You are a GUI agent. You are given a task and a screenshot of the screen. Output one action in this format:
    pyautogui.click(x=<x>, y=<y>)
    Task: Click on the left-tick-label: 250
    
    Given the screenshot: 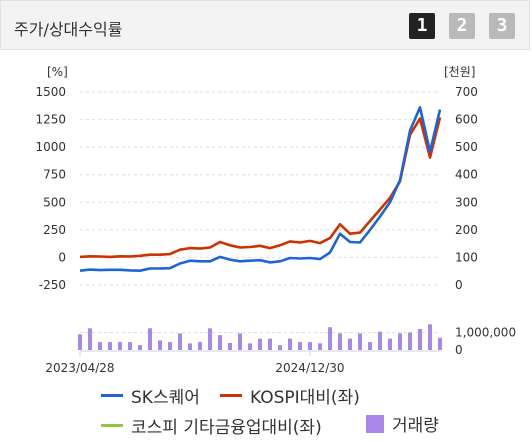 What is the action you would take?
    pyautogui.click(x=54, y=230)
    